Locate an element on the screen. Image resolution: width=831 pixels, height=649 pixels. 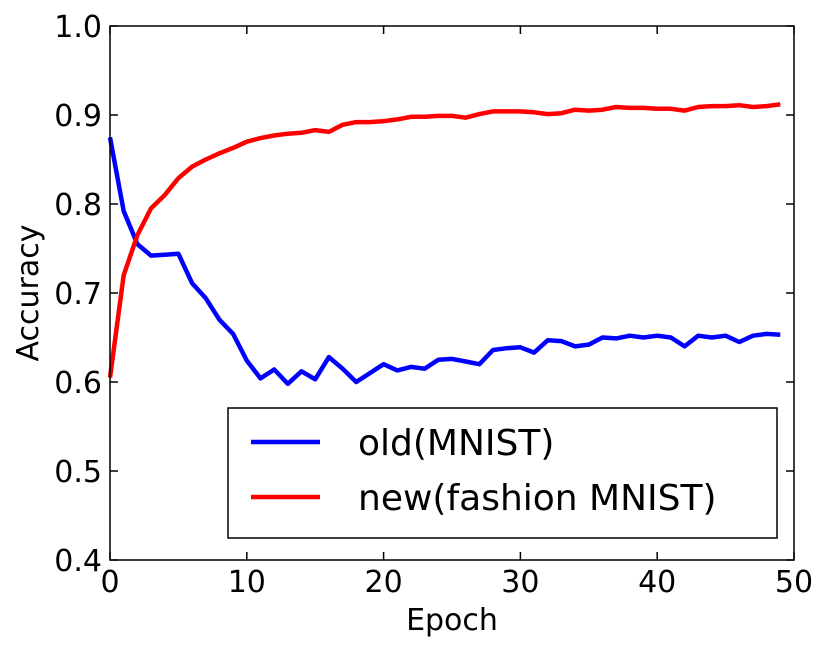
legend: old(MNIST) new(fashion MNIST) is located at coordinates (502, 473).